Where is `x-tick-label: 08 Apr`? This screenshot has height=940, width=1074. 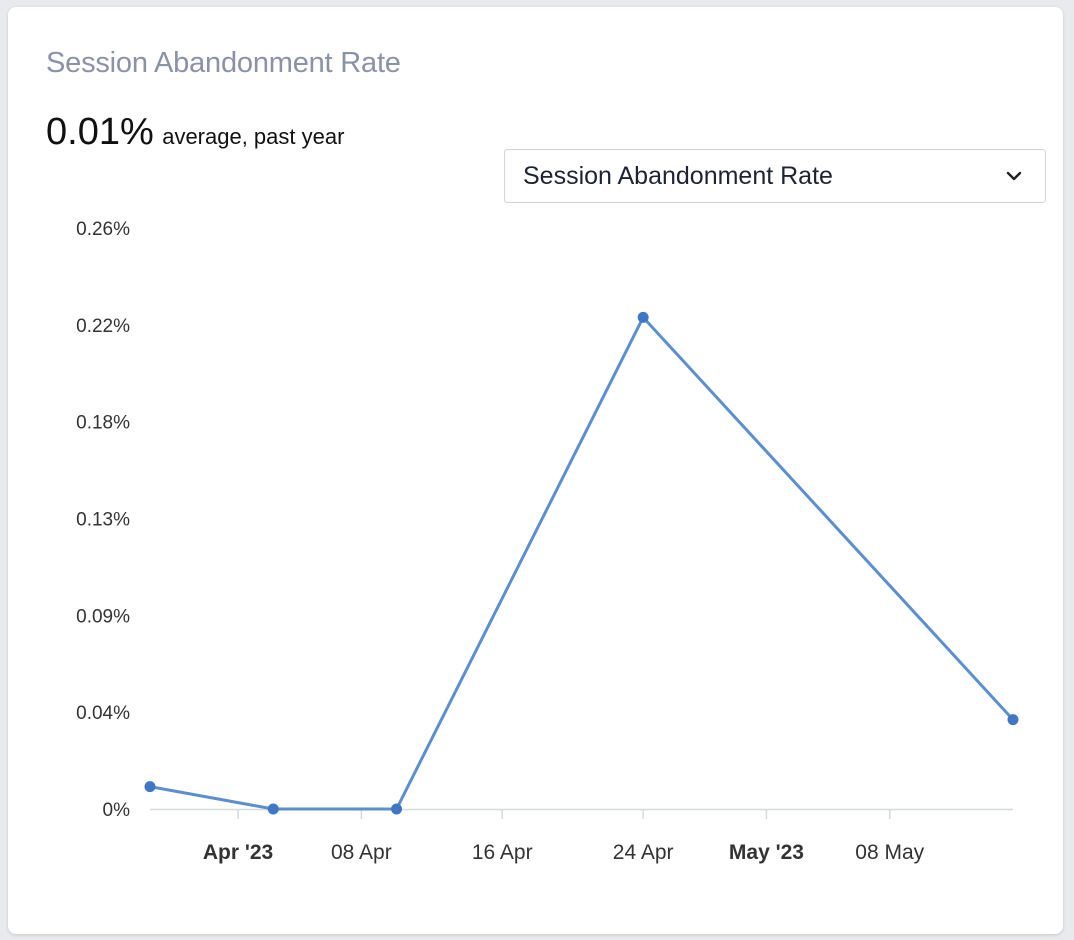
x-tick-label: 08 Apr is located at coordinates (361, 852).